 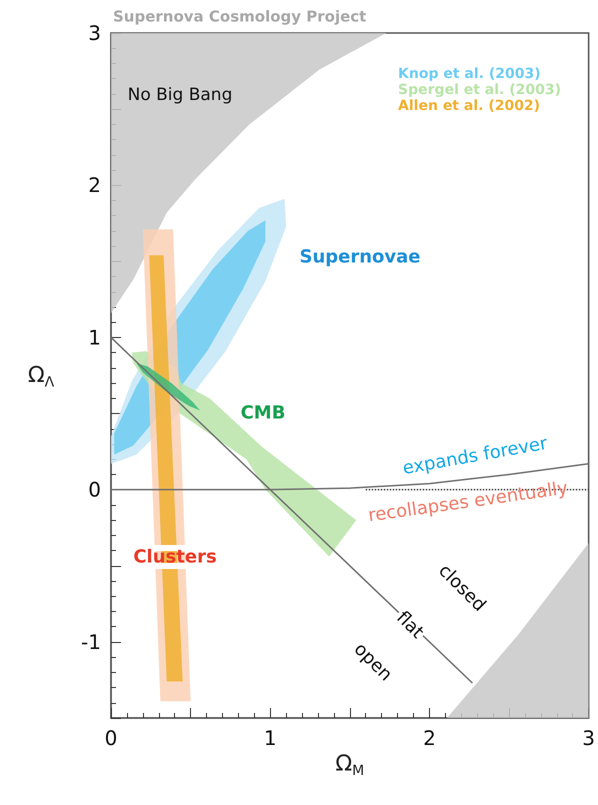 What do you see at coordinates (91, 642) in the screenshot?
I see `y-tick-label: -1` at bounding box center [91, 642].